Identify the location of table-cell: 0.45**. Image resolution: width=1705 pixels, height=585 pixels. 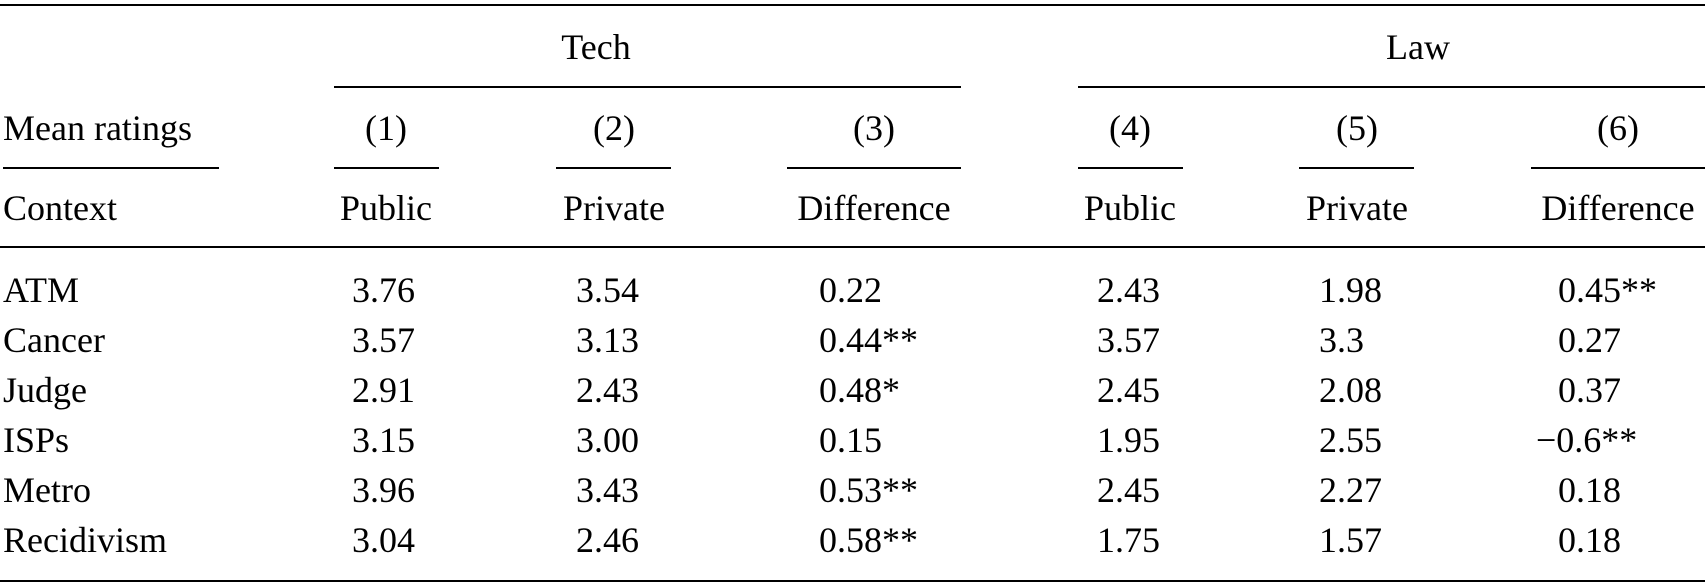
(1607, 290).